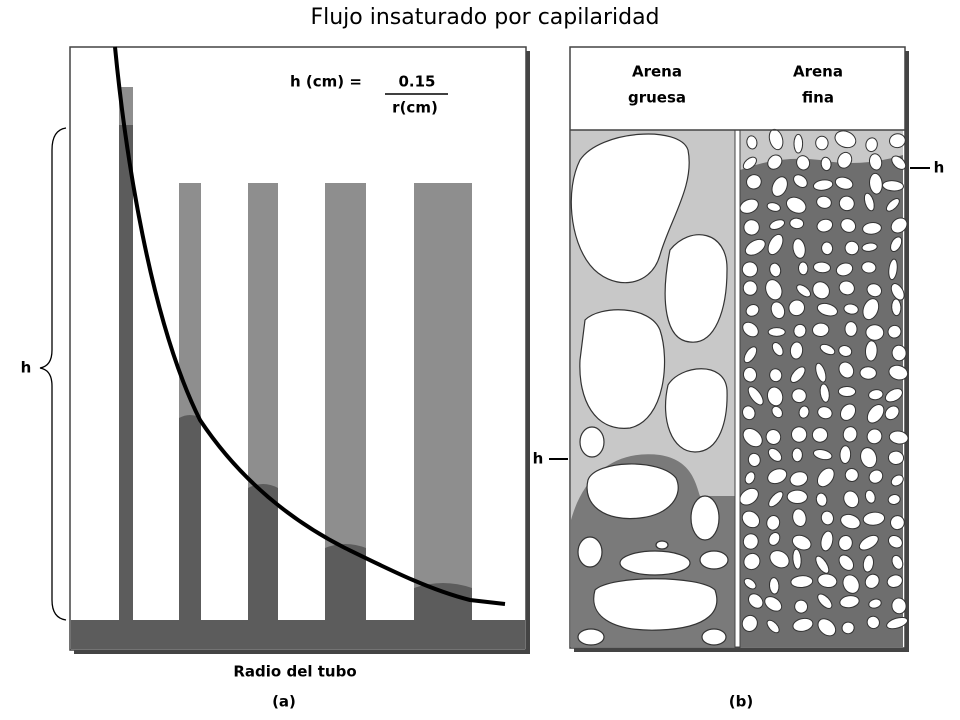 The image size is (960, 720). Describe the element at coordinates (741, 702) in the screenshot. I see `caption: (b)` at that location.